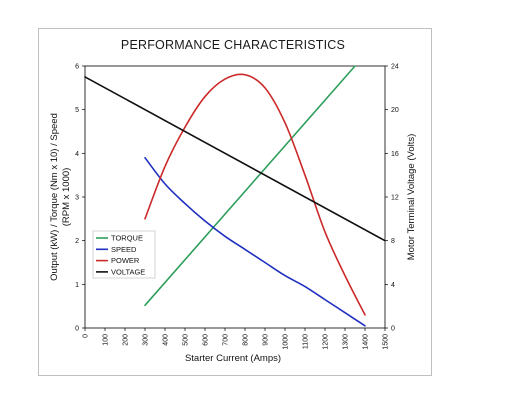 Image resolution: width=518 pixels, height=400 pixels. What do you see at coordinates (77, 198) in the screenshot?
I see `y-left-tick-label: 3` at bounding box center [77, 198].